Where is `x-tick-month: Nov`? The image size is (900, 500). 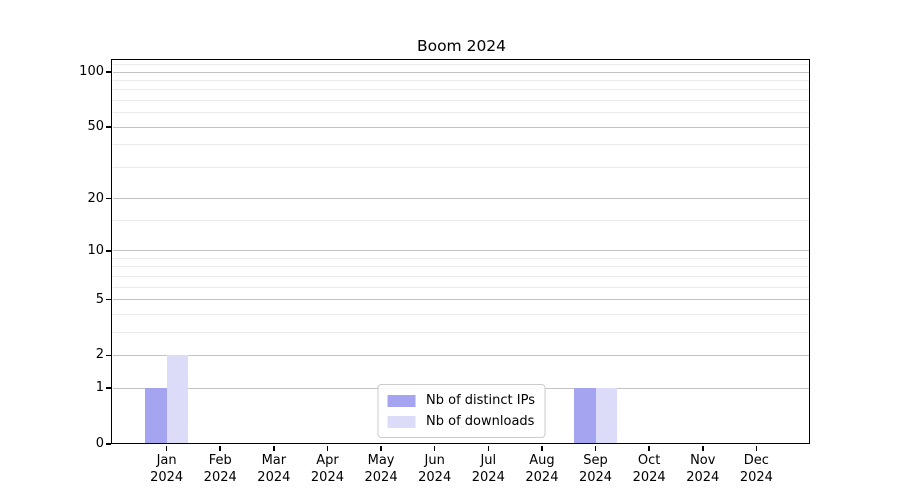
x-tick-month: Nov is located at coordinates (703, 460).